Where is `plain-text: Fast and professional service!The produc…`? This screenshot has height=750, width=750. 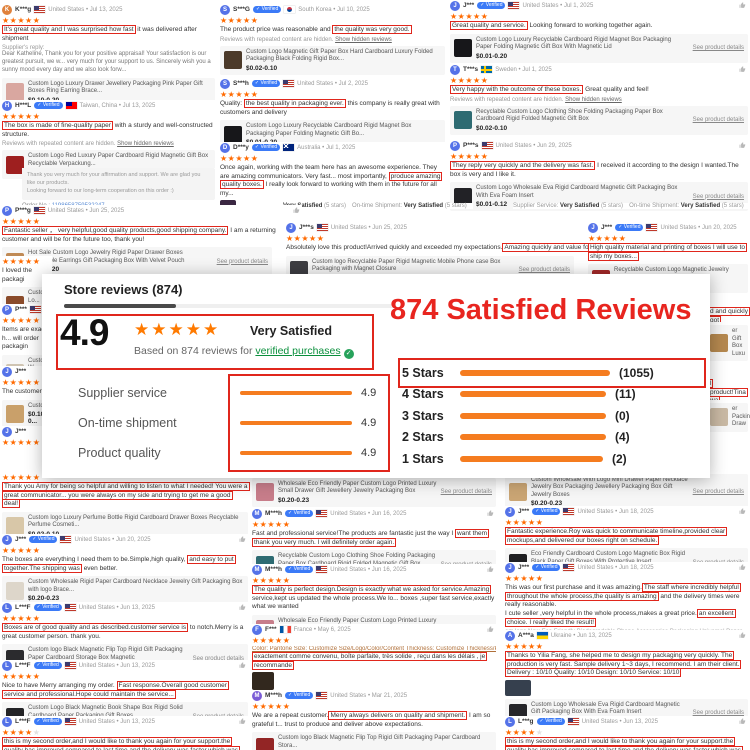 plain-text: Fast and professional service!The produc… is located at coordinates (354, 533).